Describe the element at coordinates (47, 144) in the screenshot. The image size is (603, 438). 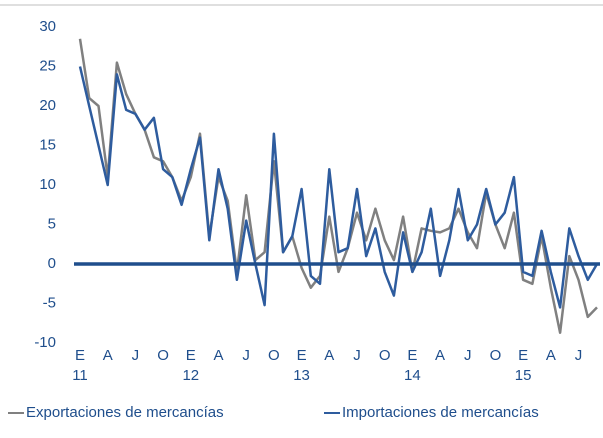
I see `y-tick-label: 15` at that location.